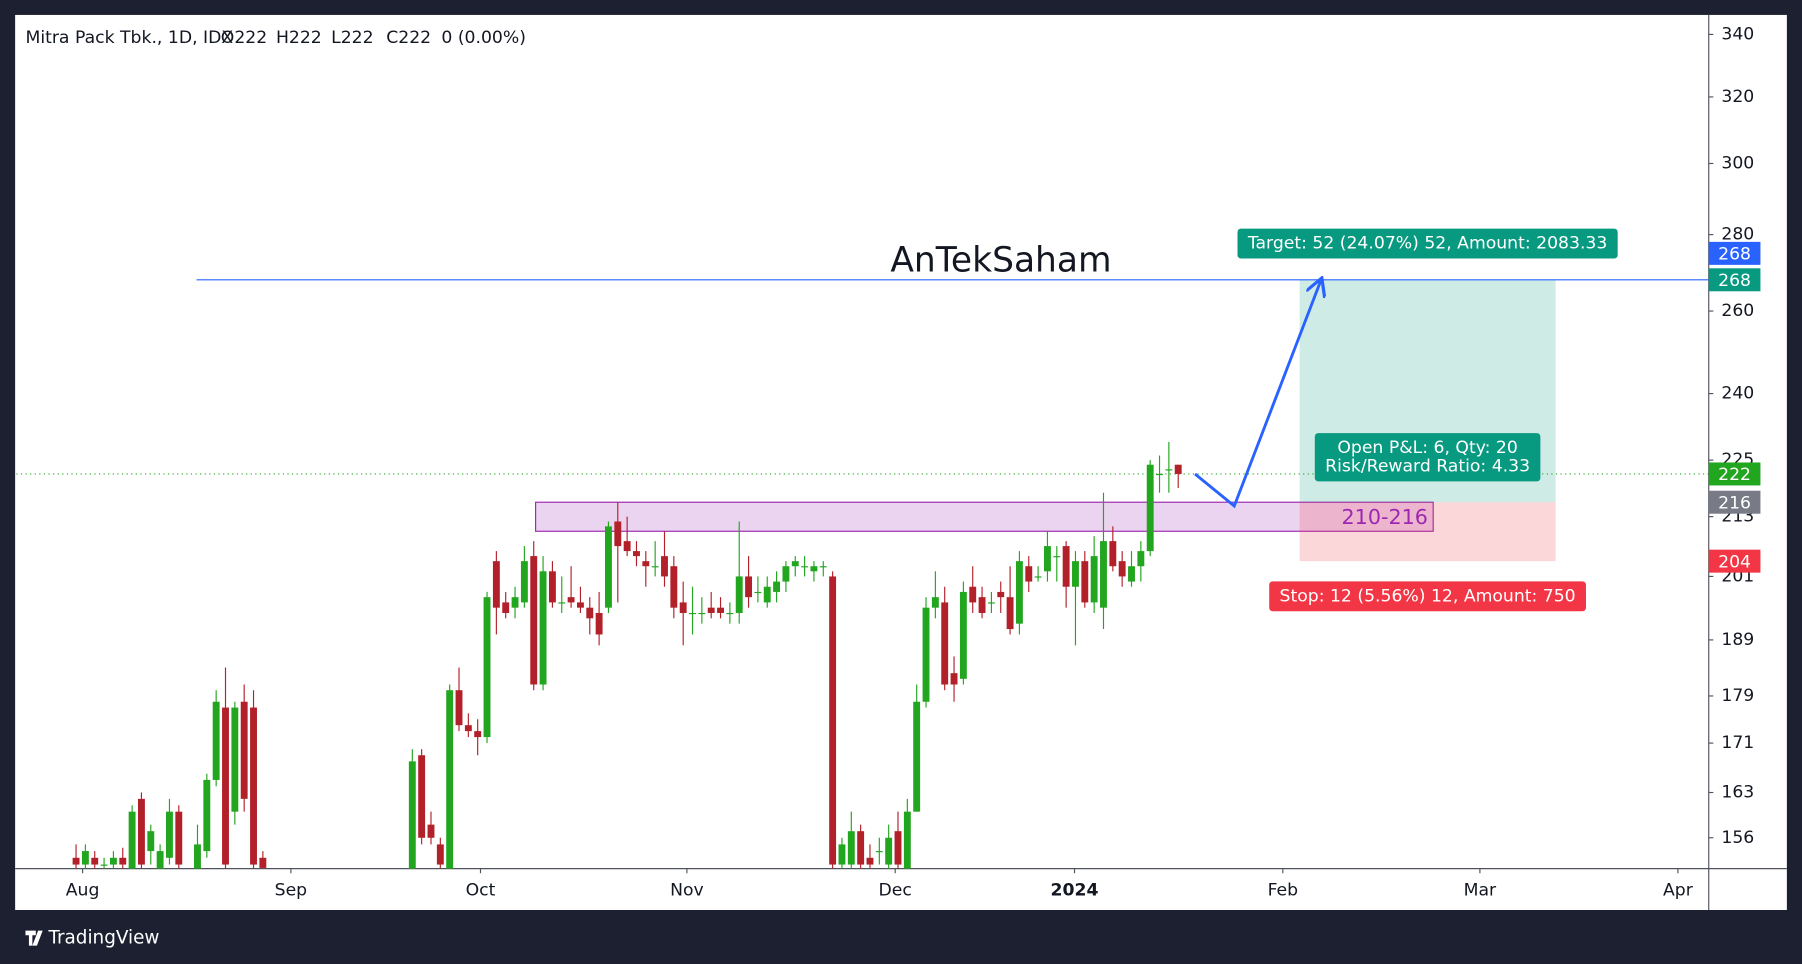 This screenshot has height=964, width=1802. What do you see at coordinates (1737, 696) in the screenshot?
I see `y-tick-label: 179` at bounding box center [1737, 696].